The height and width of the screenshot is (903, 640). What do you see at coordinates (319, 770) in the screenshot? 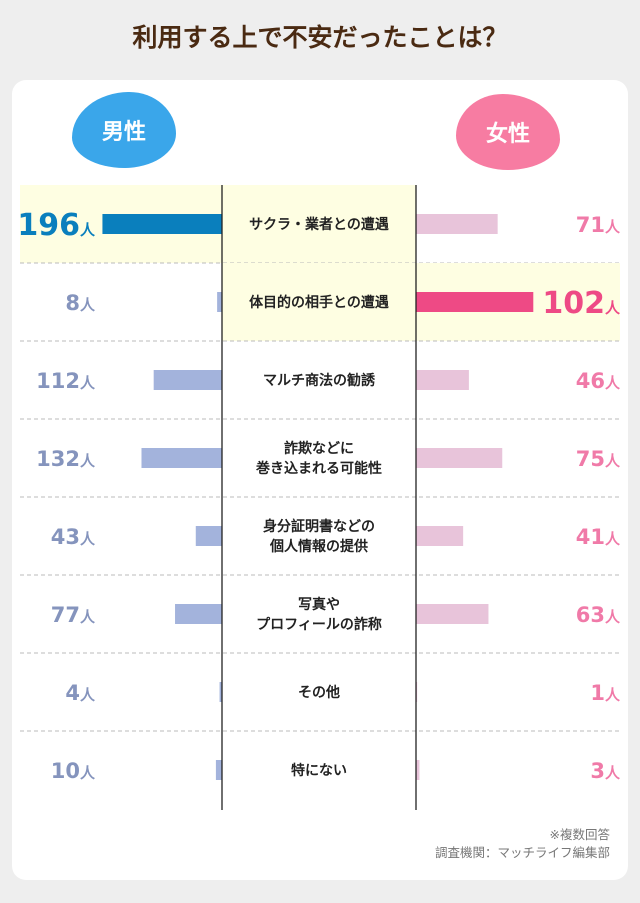
I see `category-label: 特にない` at bounding box center [319, 770].